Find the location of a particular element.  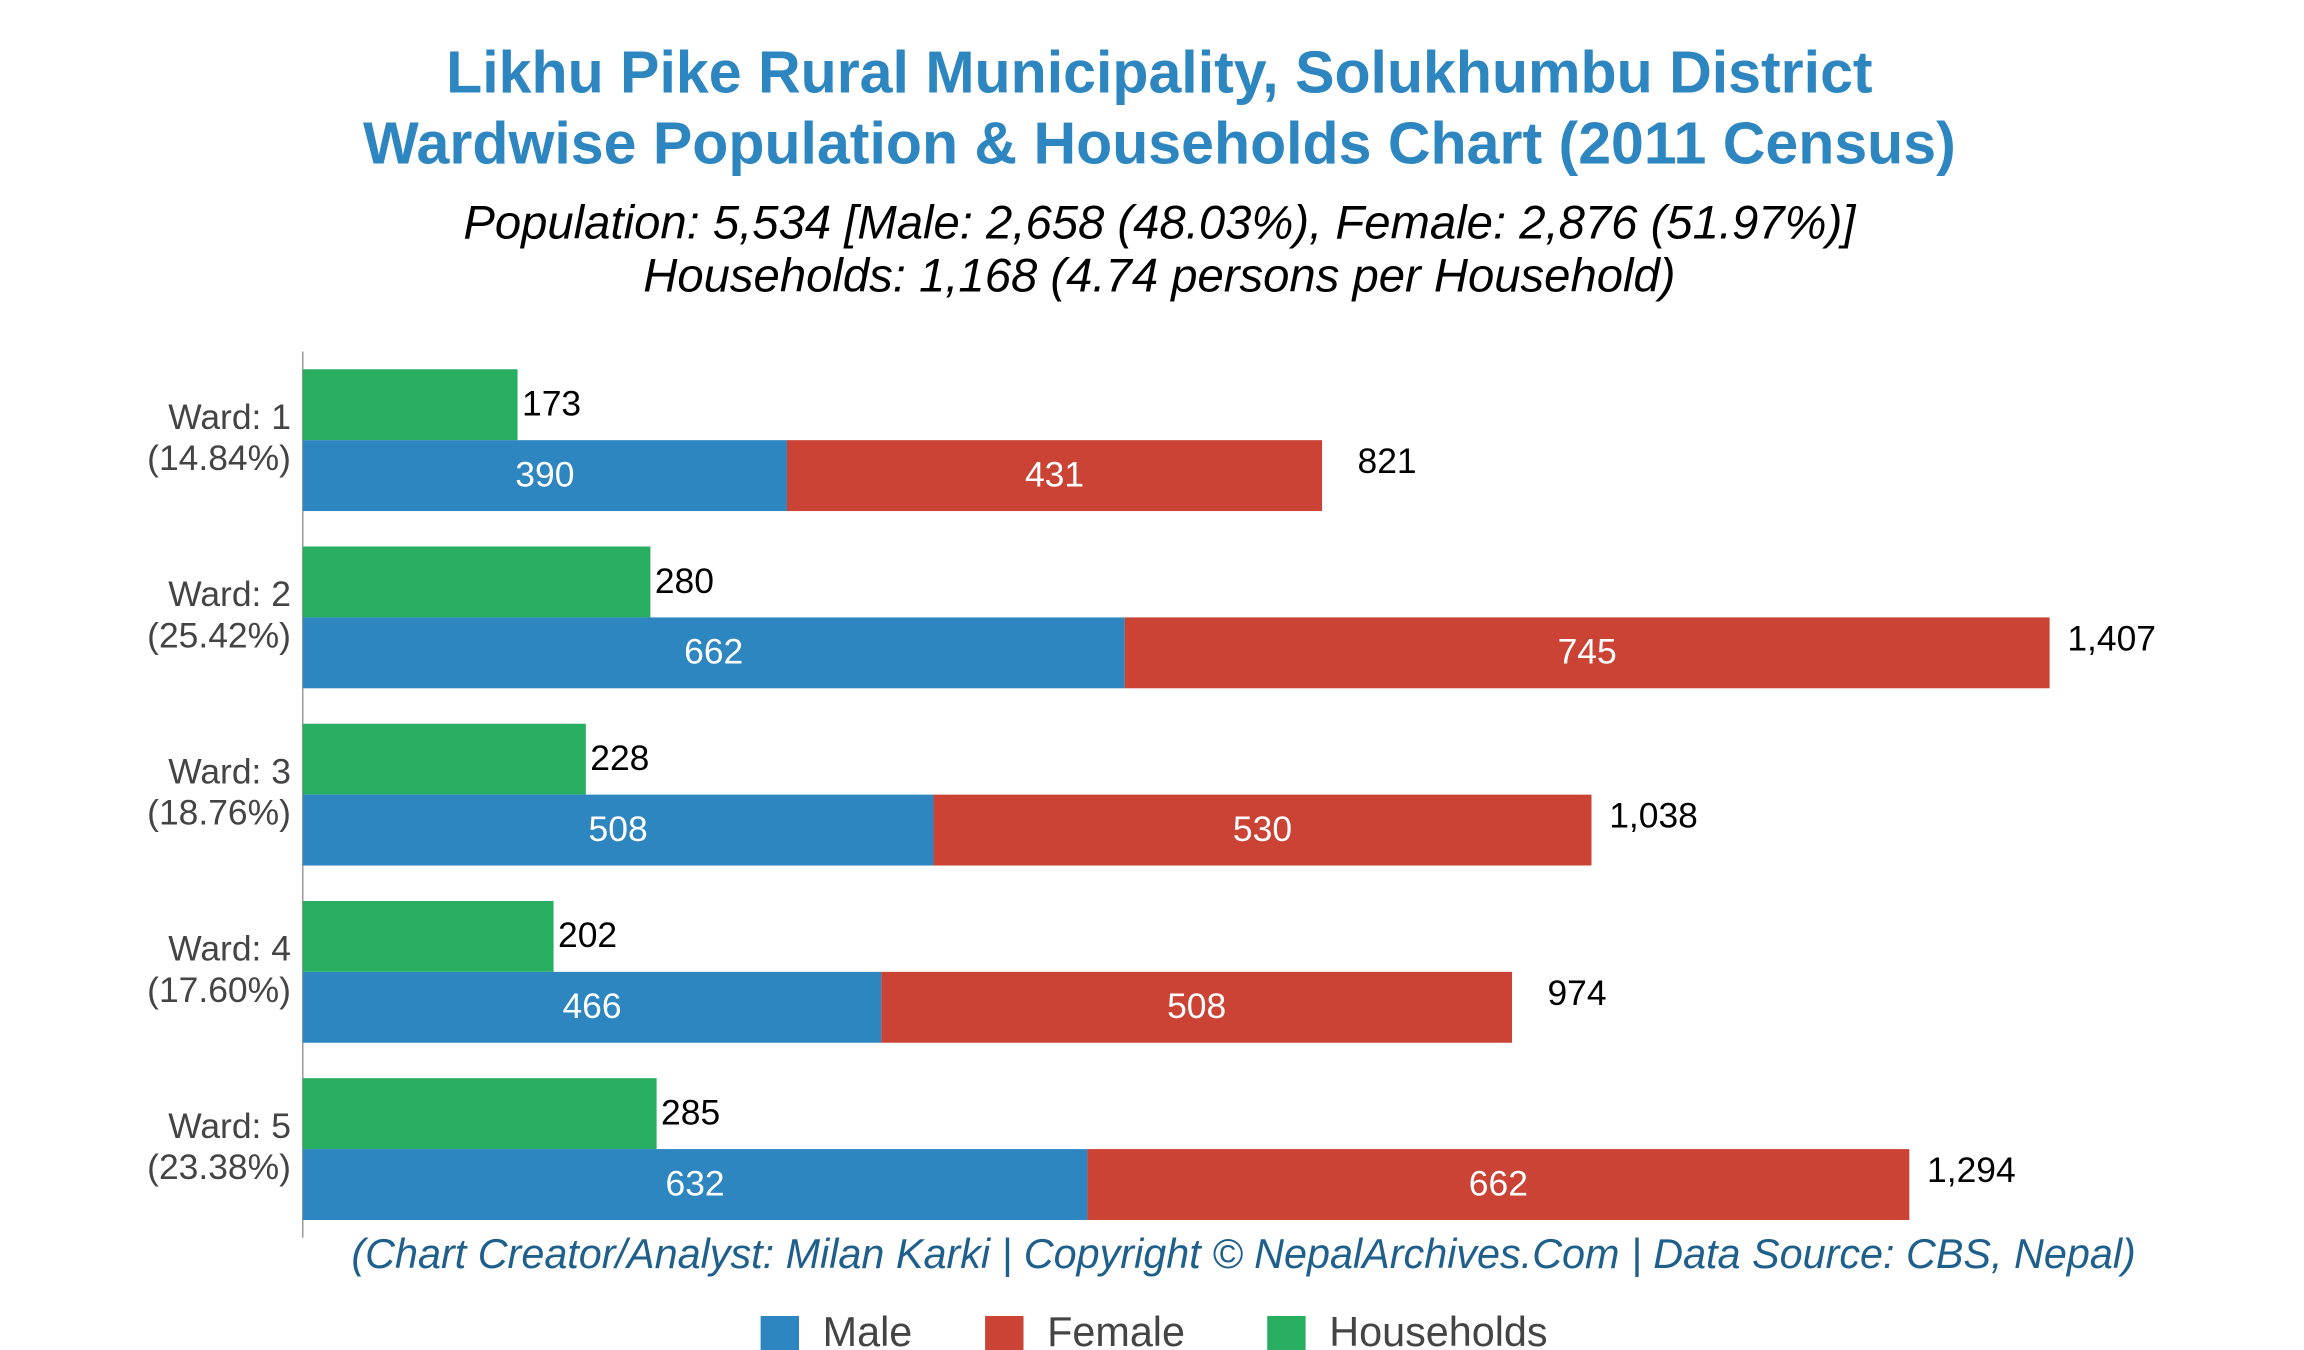

y-tick-label: (25.42%) is located at coordinates (219, 635).